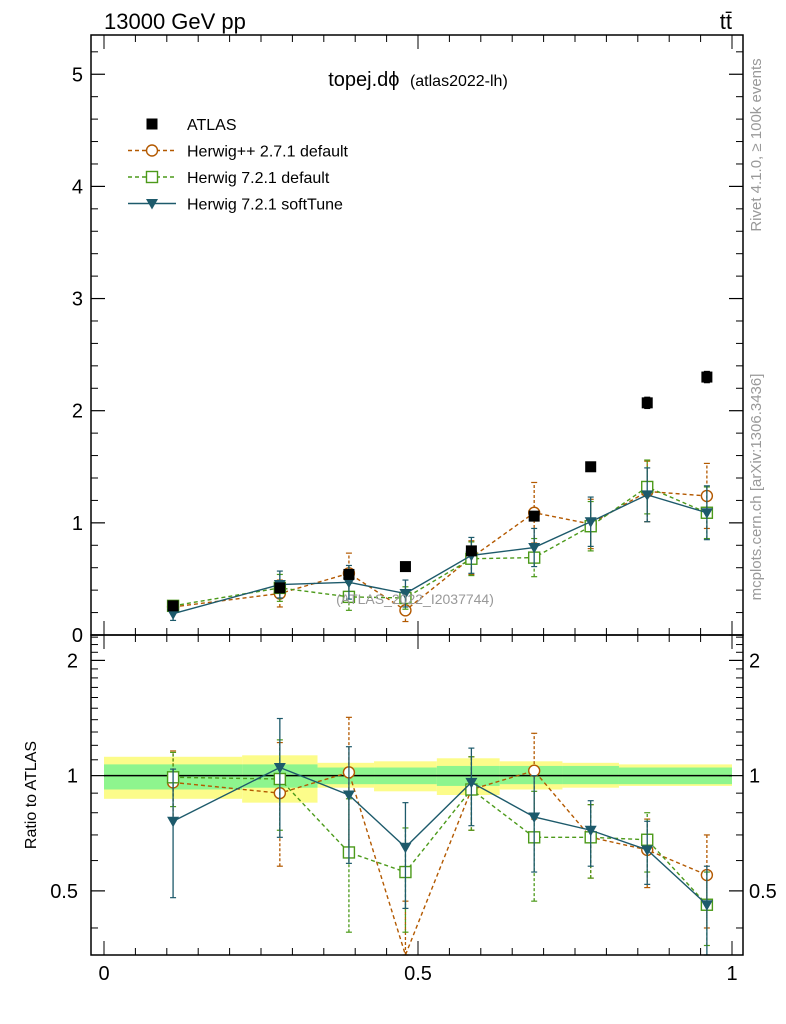 The width and height of the screenshot is (786, 1024). I want to click on side-label-top: Rivet 4.1.0, ≥ 100k events, so click(756, 144).